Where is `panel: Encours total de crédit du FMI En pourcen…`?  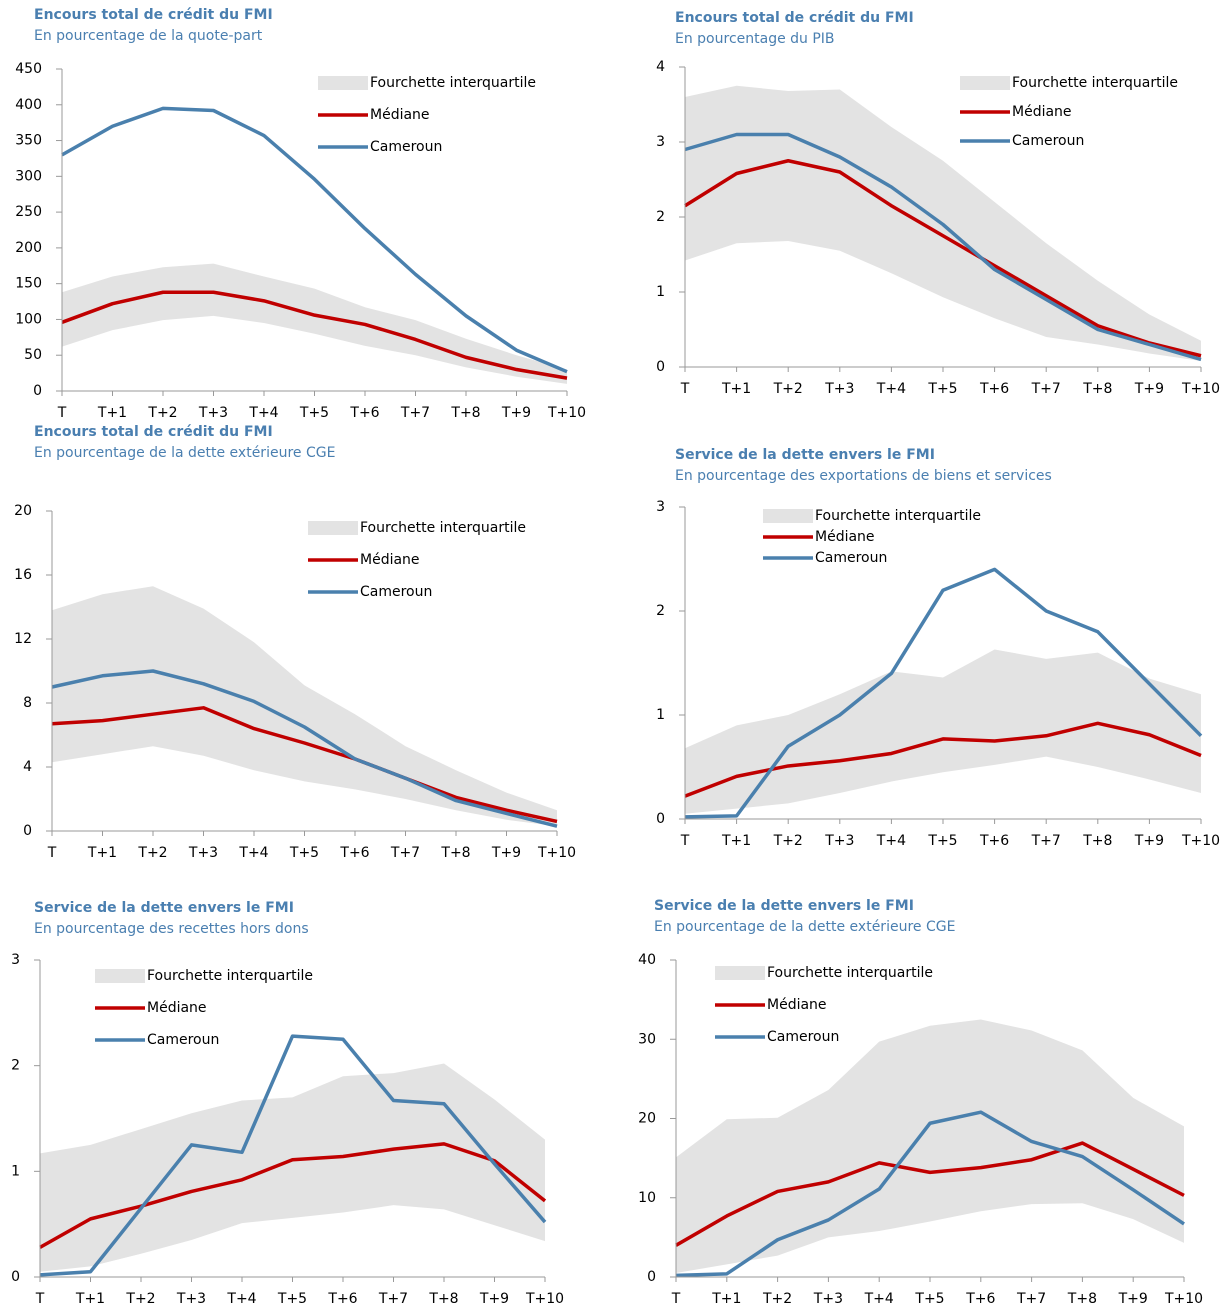 panel: Encours total de crédit du FMI En pourcen… is located at coordinates (300, 214).